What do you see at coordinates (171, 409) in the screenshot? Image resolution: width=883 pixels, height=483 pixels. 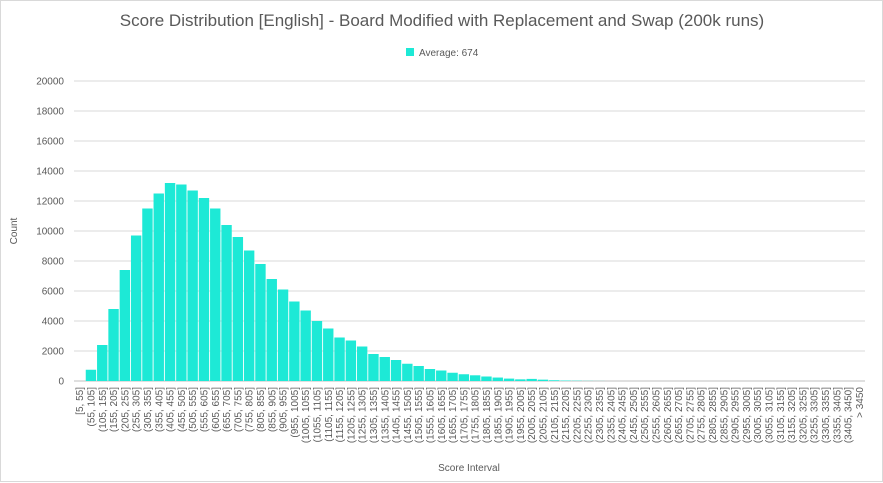 I see `x-tick-label: (405, 455]` at bounding box center [171, 409].